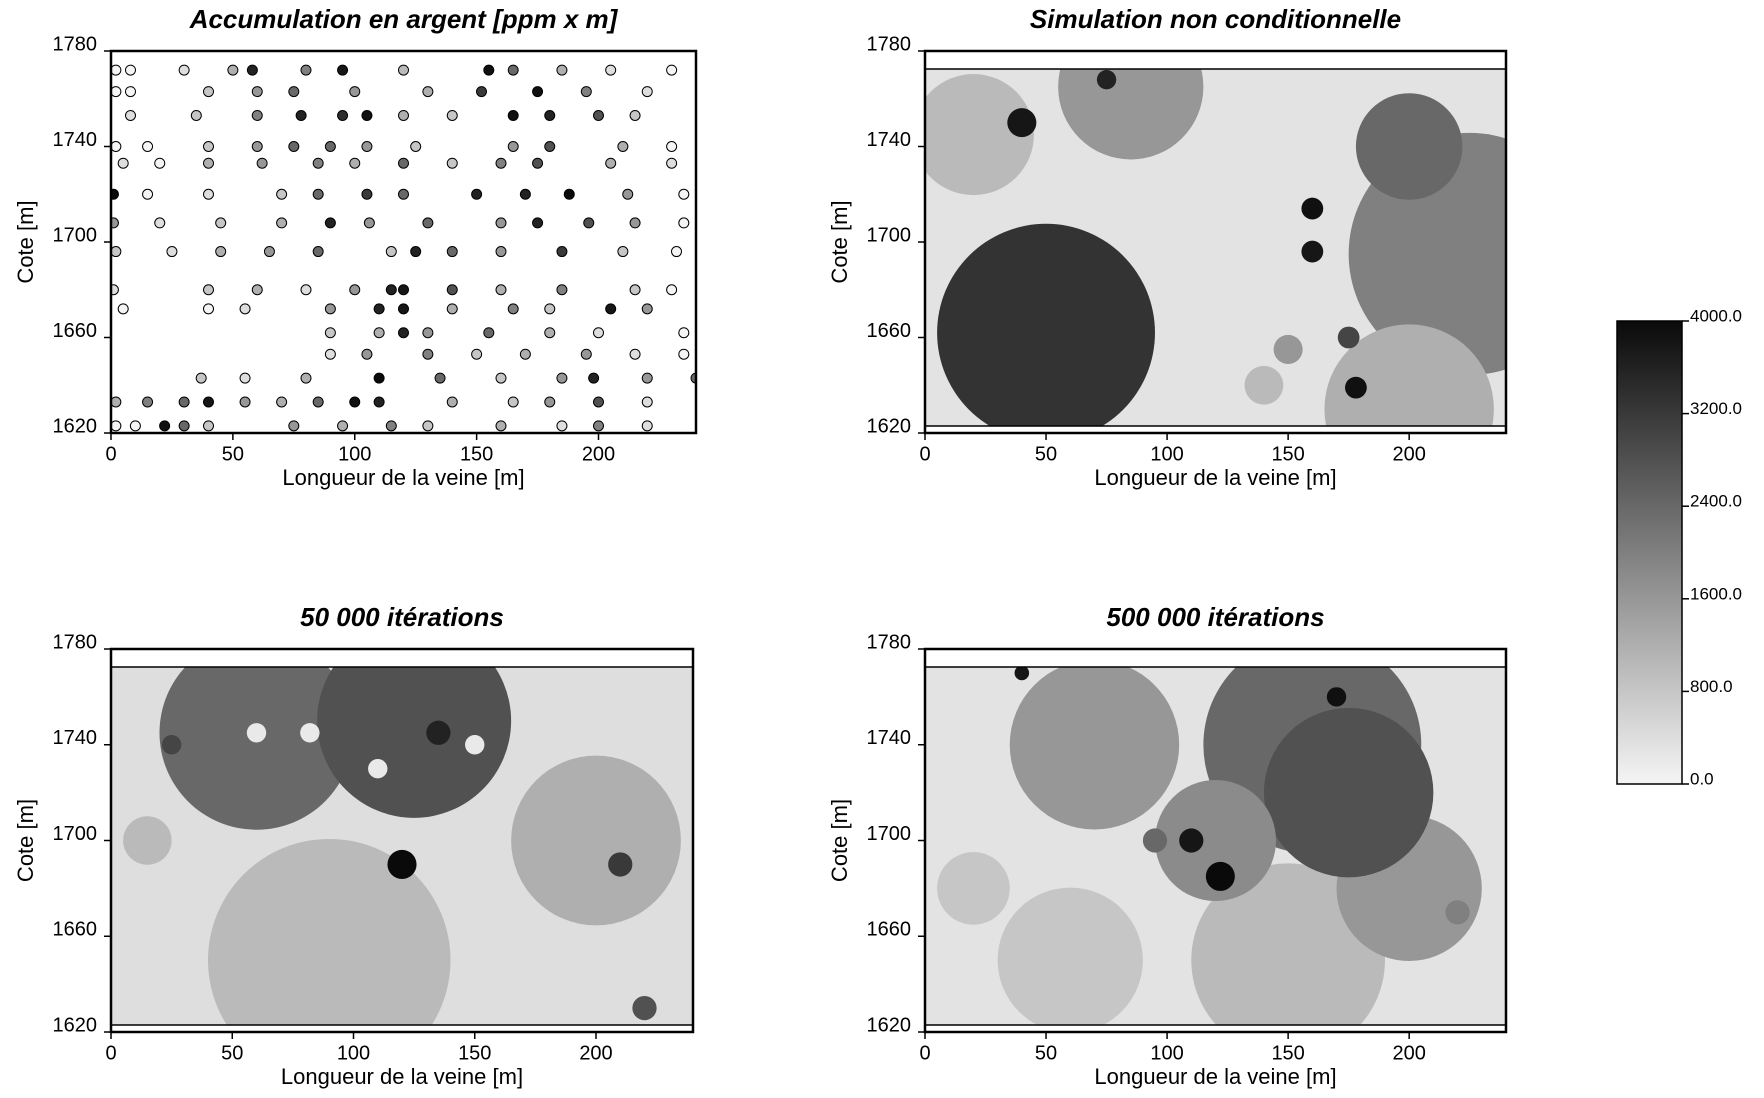 Image resolution: width=1764 pixels, height=1098 pixels. I want to click on x-tick-label: 200, so click(598, 454).